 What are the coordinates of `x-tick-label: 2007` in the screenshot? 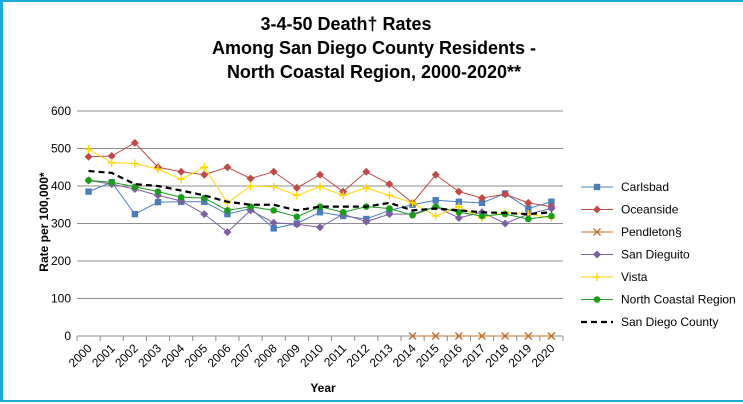 It's located at (242, 355).